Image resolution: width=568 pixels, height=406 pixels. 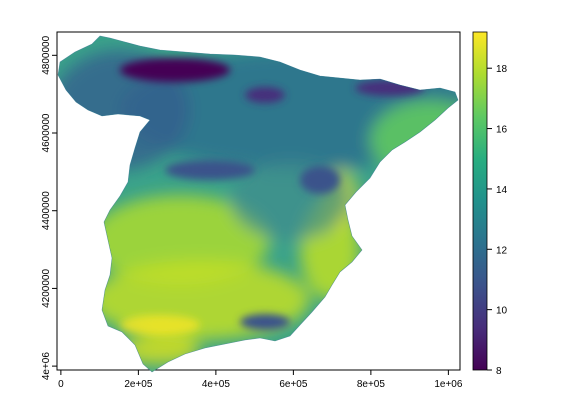 What do you see at coordinates (46, 210) in the screenshot?
I see `y-tick-label: 4400000` at bounding box center [46, 210].